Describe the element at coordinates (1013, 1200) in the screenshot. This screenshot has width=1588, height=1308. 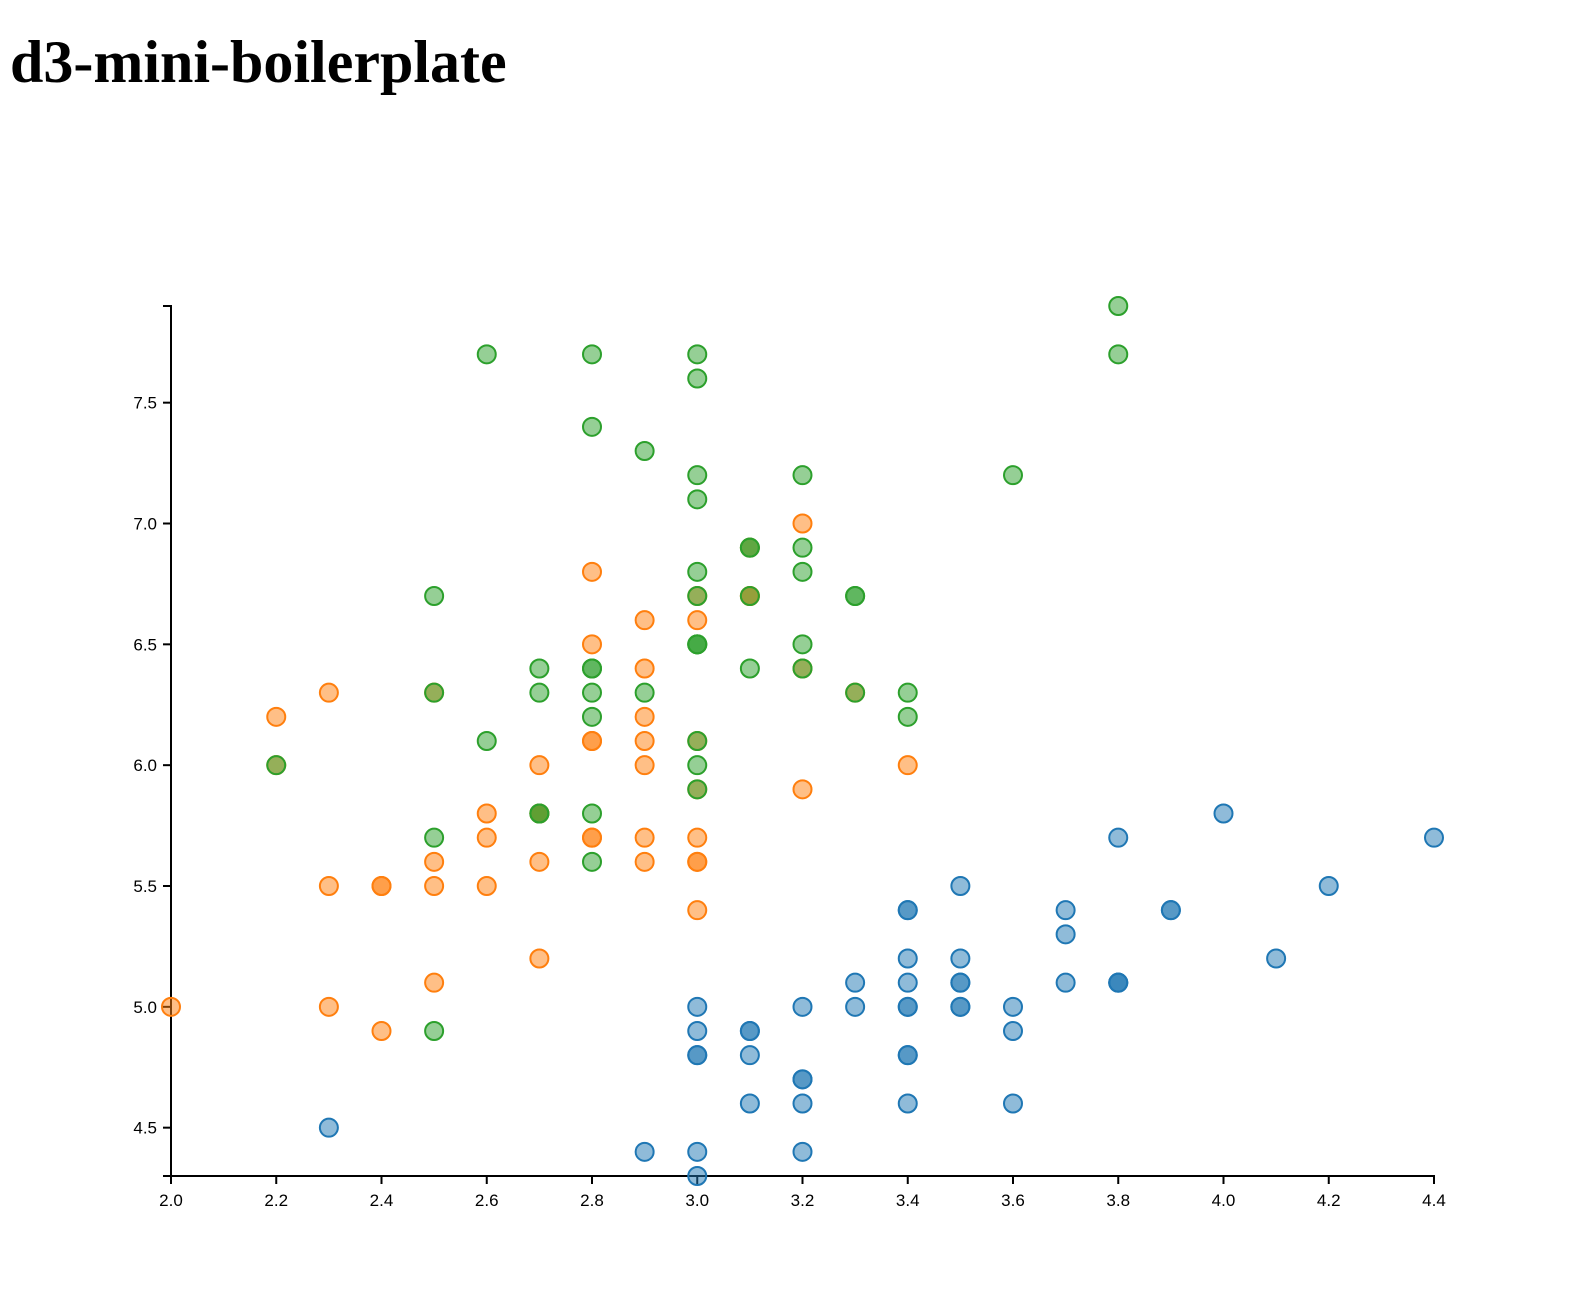
I see `x-tick-label: 3.6` at that location.